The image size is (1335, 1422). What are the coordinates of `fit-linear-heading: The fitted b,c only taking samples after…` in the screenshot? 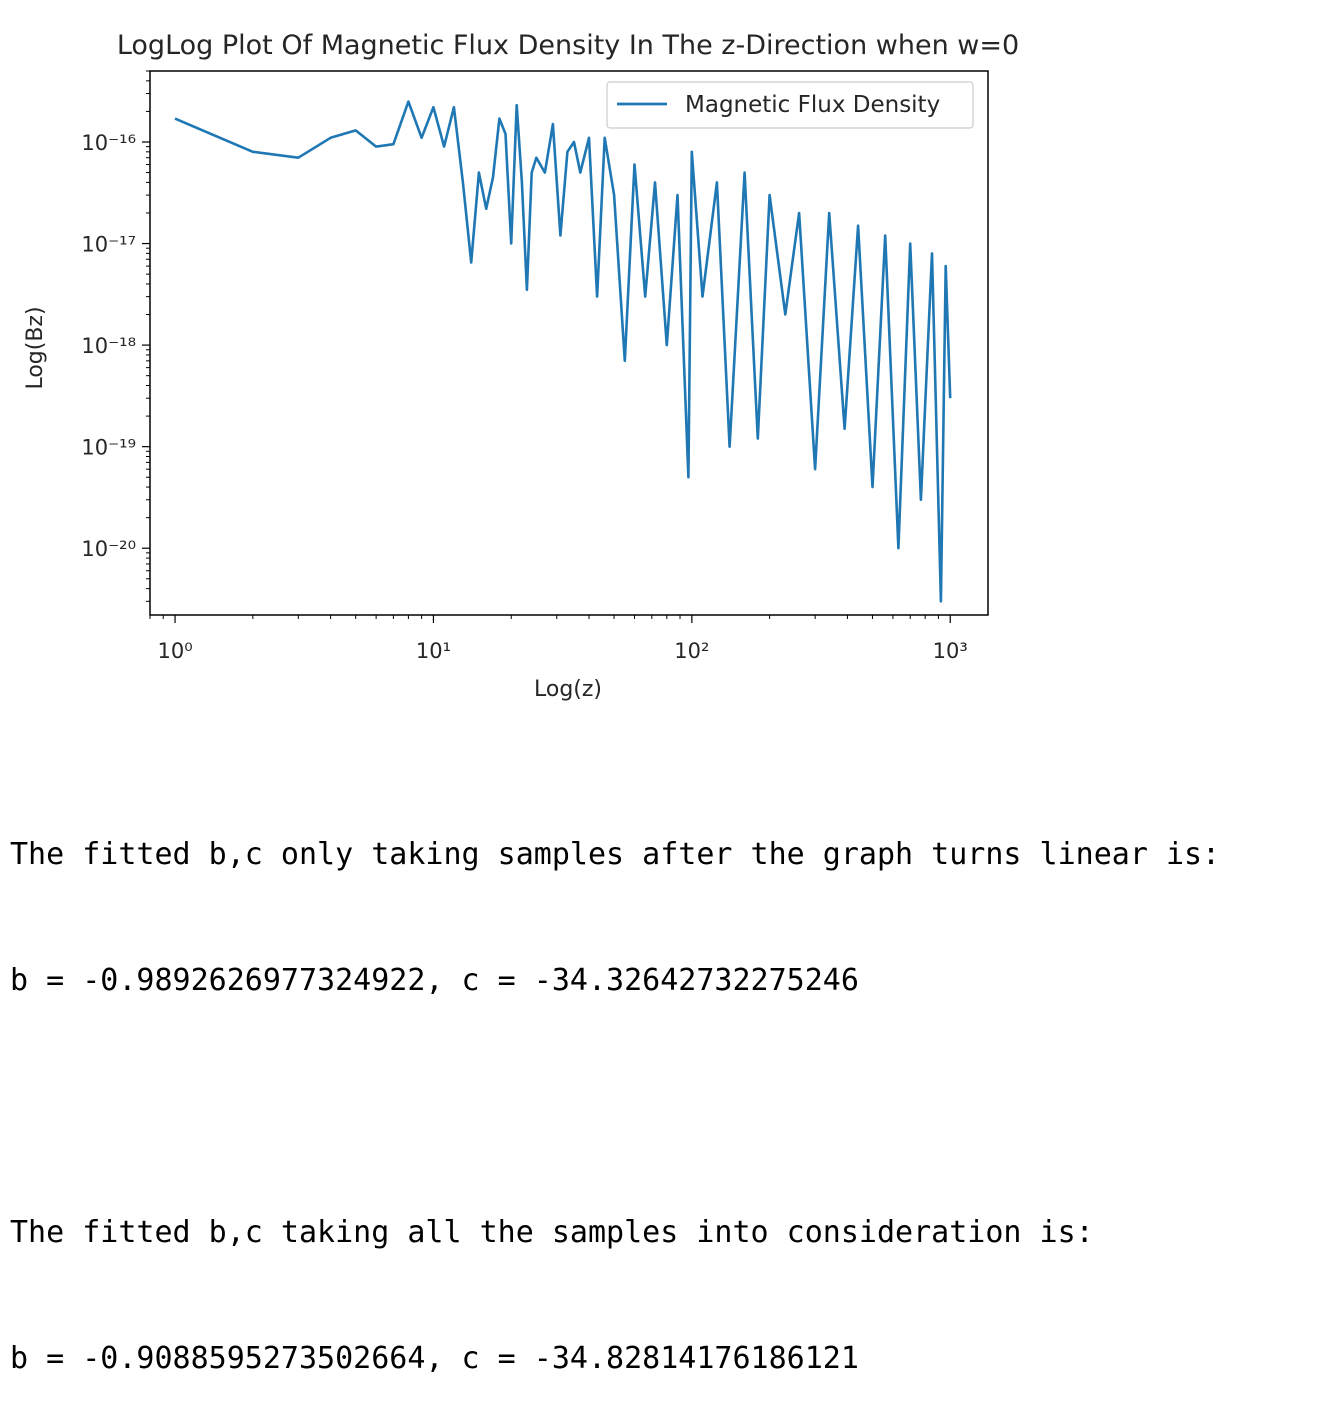 It's located at (615, 854).